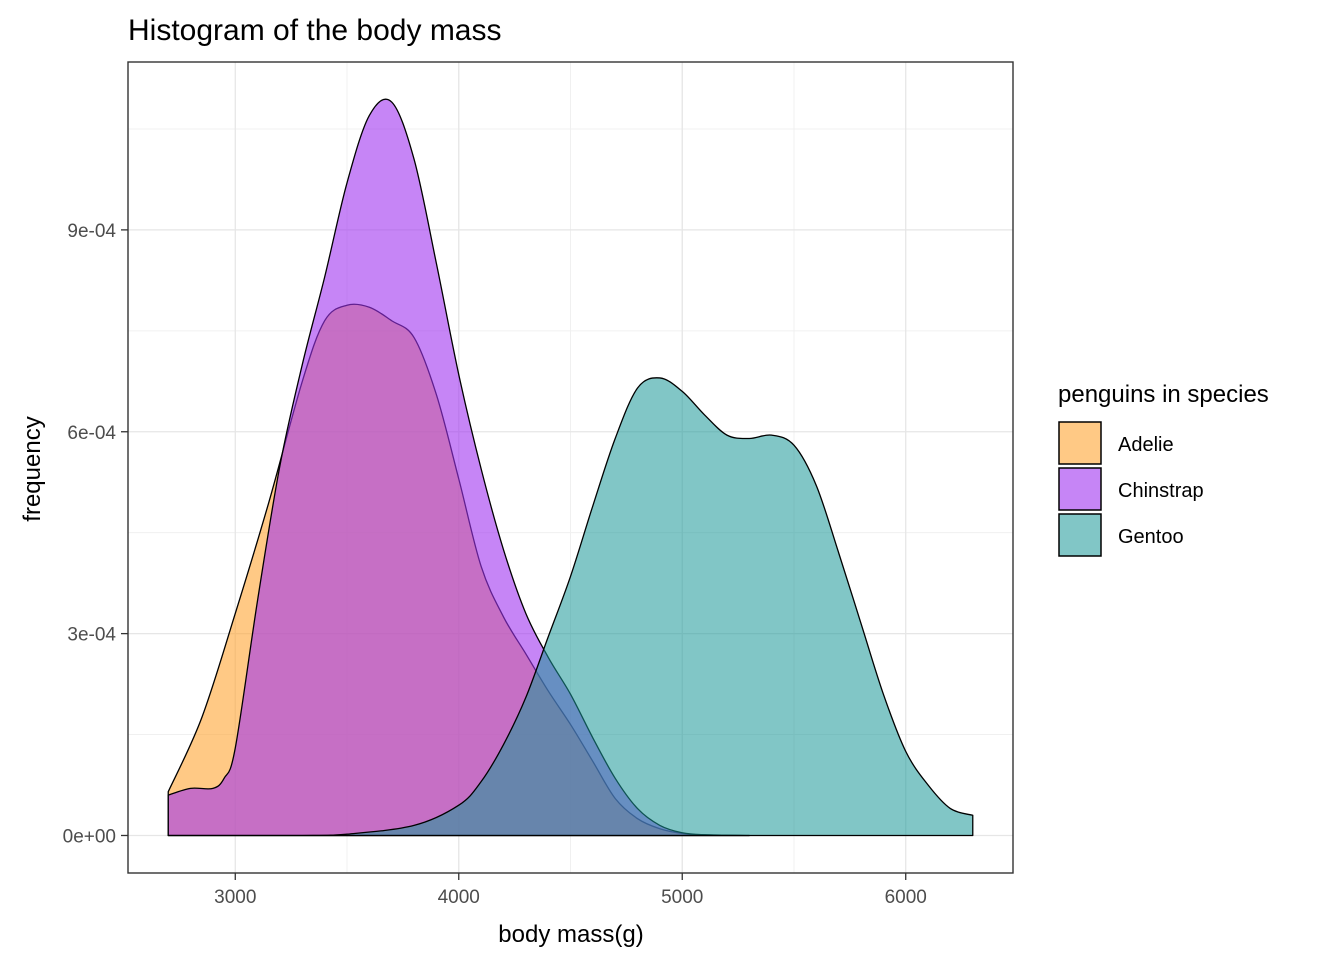  What do you see at coordinates (32, 468) in the screenshot?
I see `y-axis-title: frequency` at bounding box center [32, 468].